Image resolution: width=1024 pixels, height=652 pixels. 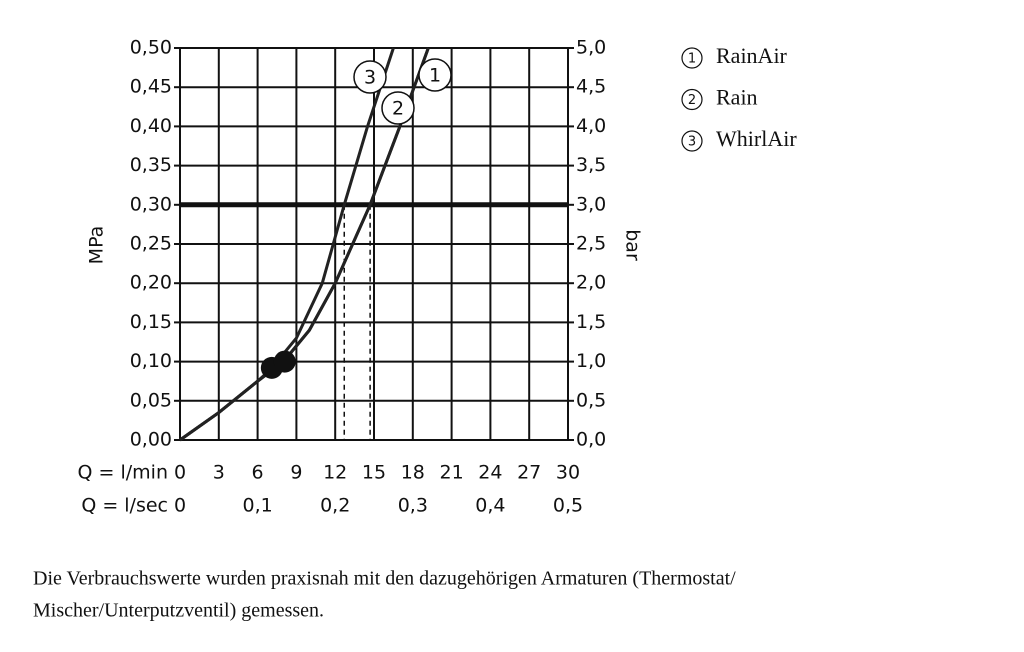 I want to click on curve-label: 3, so click(x=370, y=78).